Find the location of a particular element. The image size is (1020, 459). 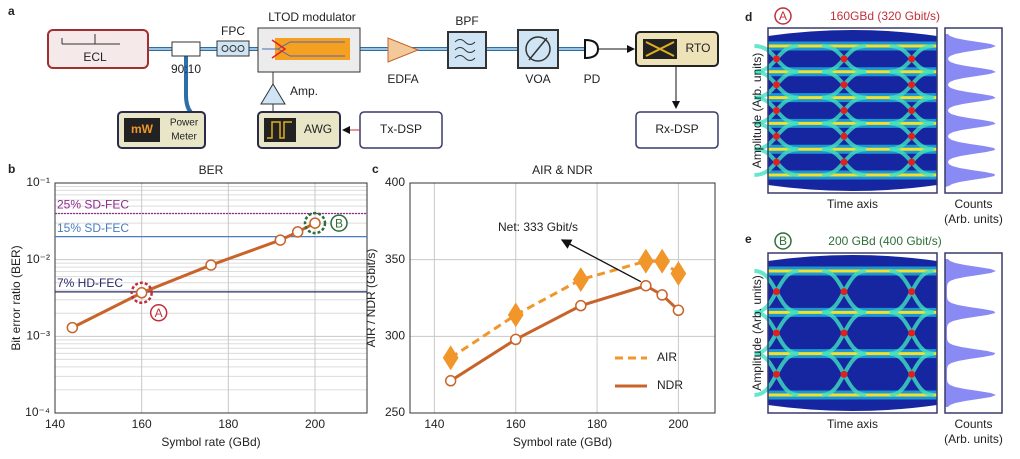

histogram is located at coordinates (970, 110).